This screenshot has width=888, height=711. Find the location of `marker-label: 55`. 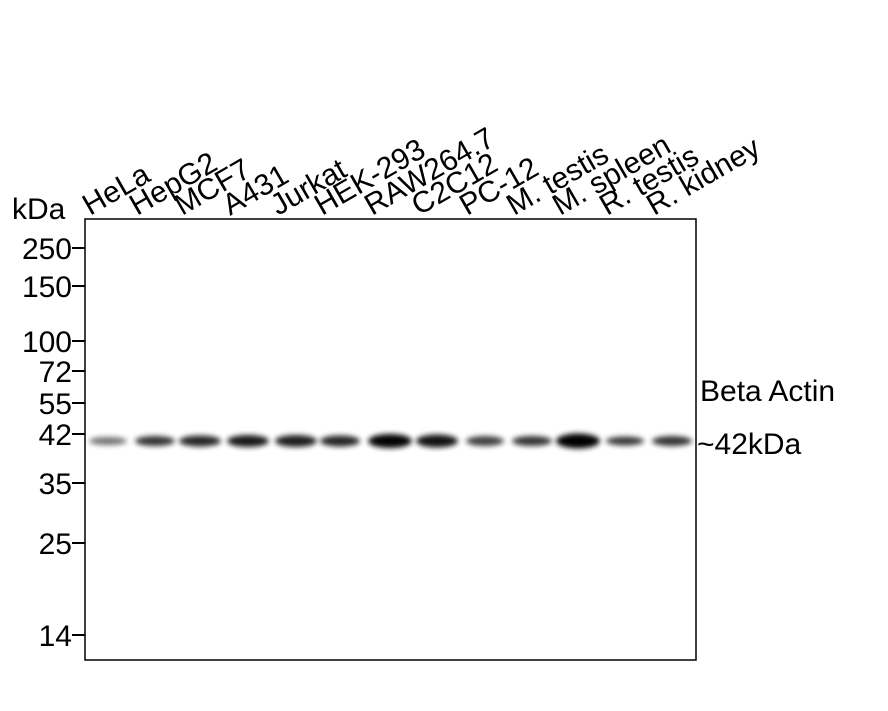

marker-label: 55 is located at coordinates (55, 404).